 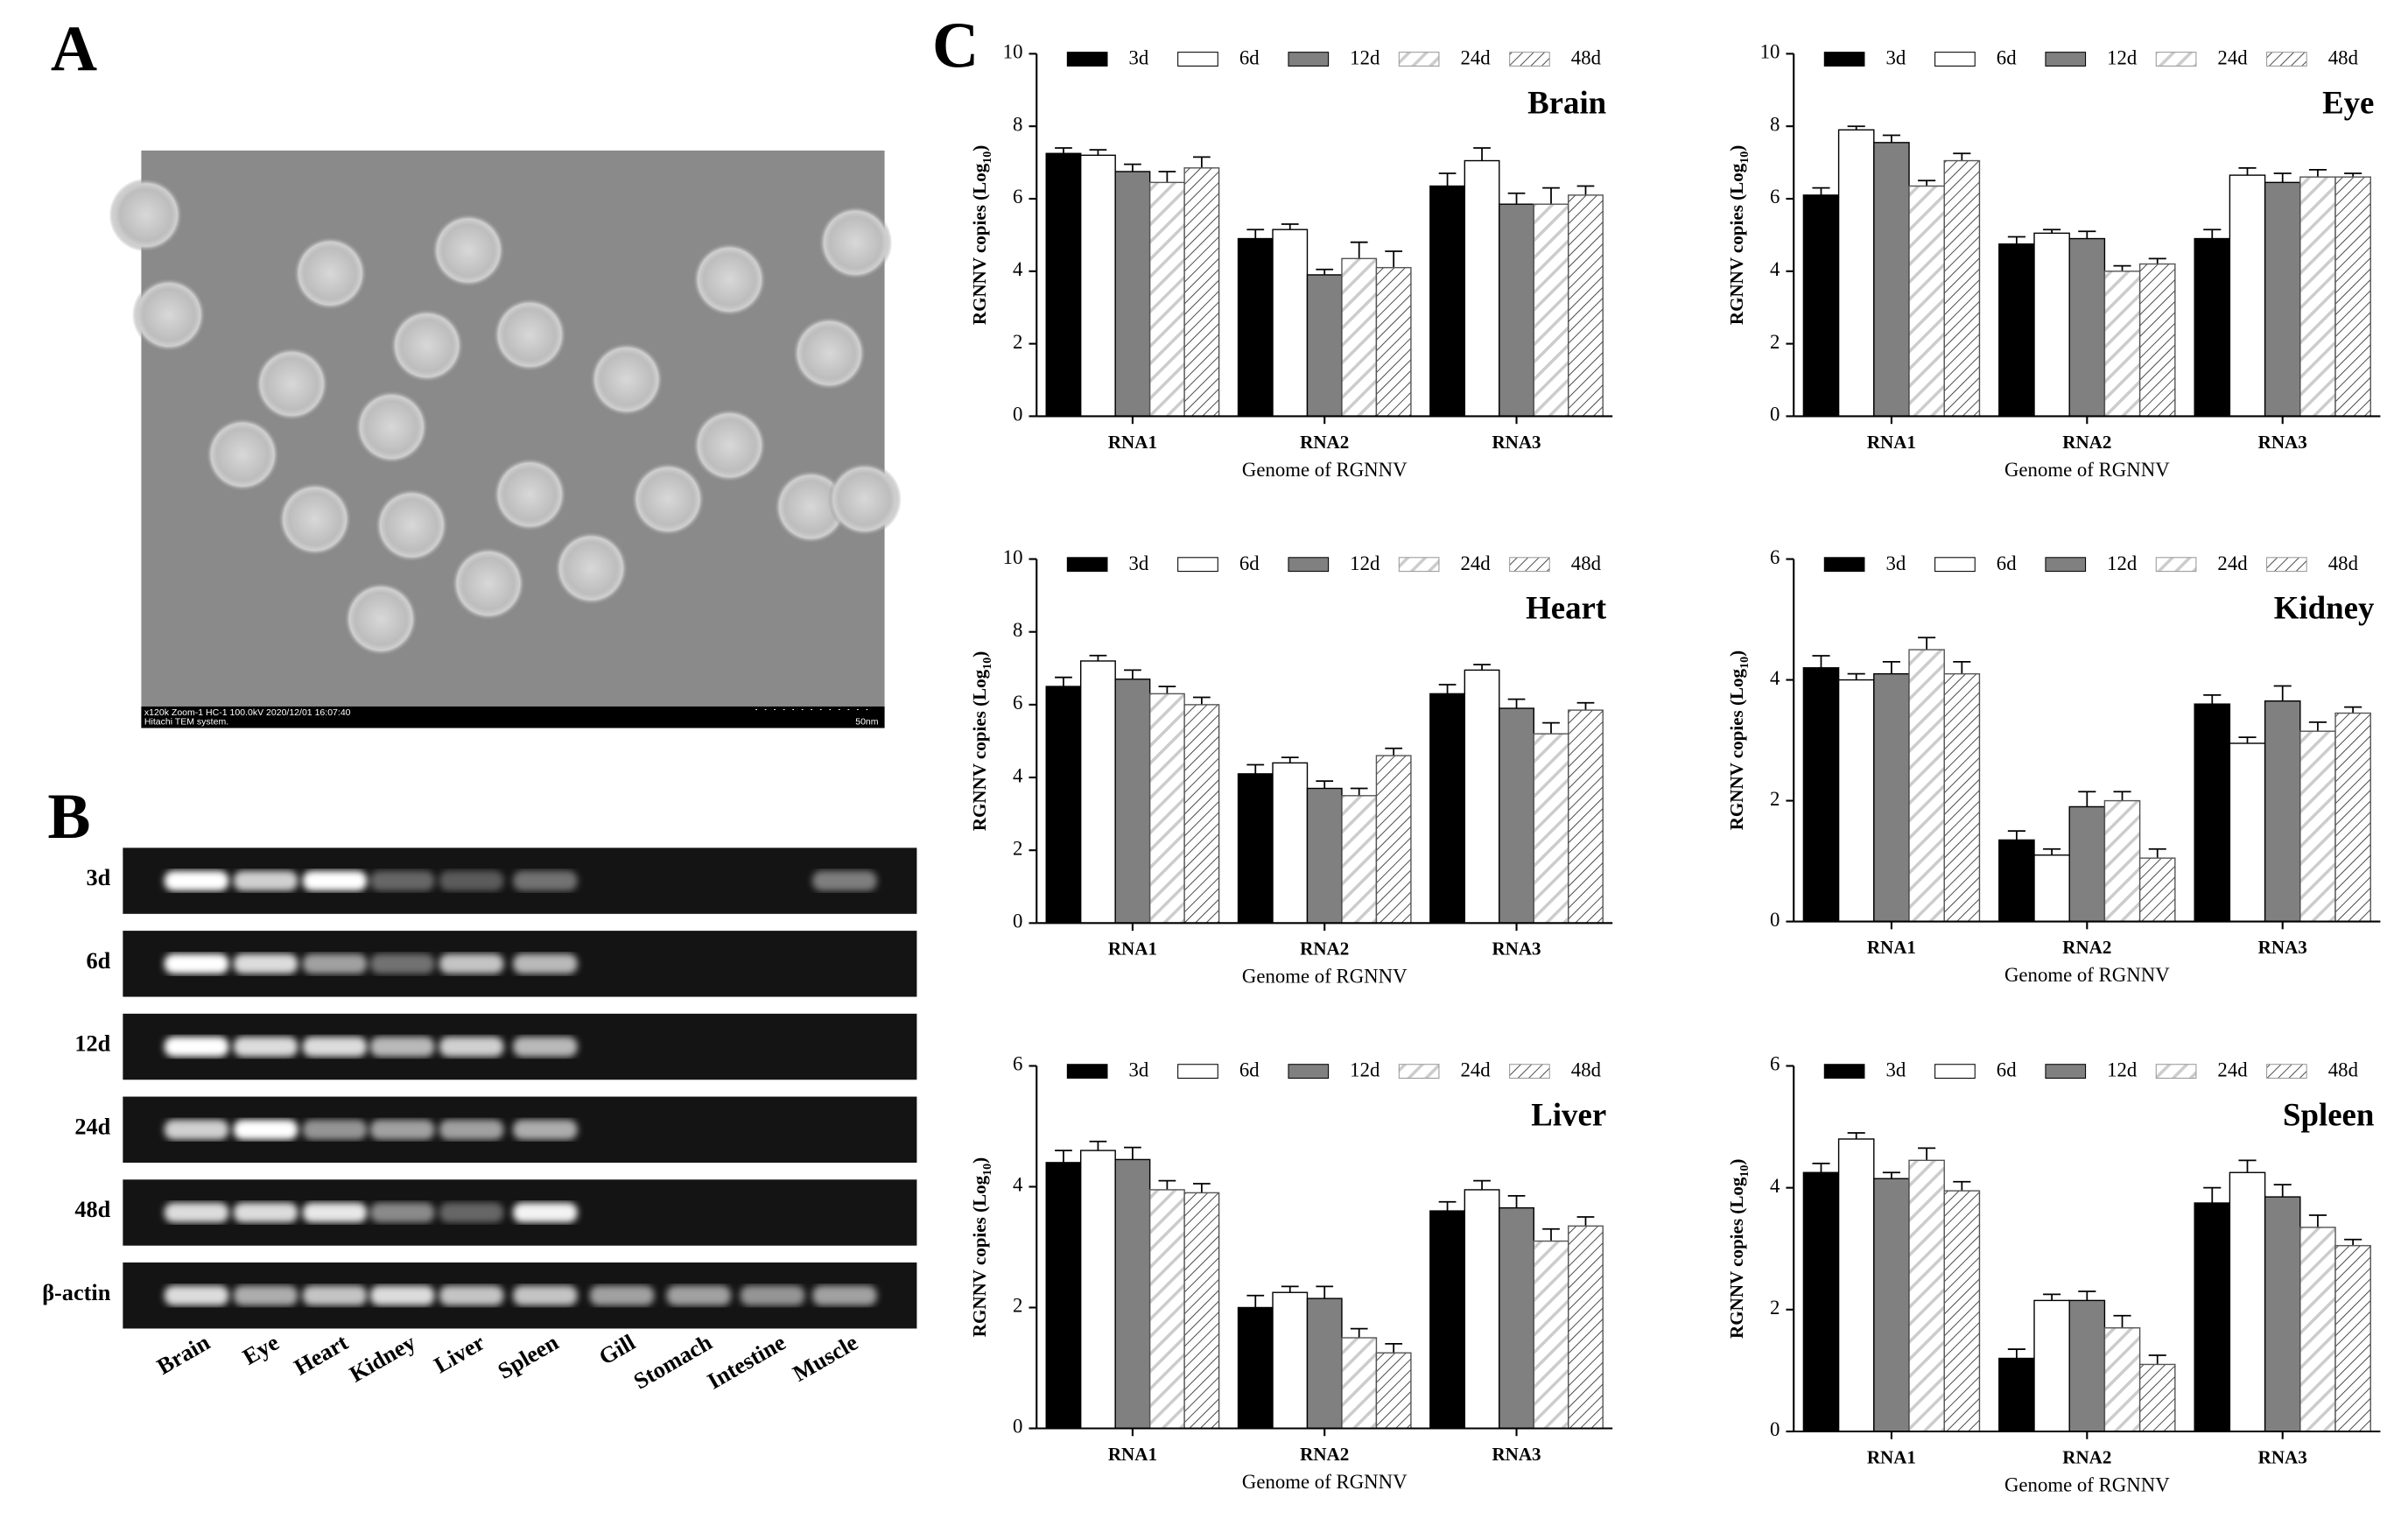 I want to click on legend-label: 6d, so click(x=1250, y=563).